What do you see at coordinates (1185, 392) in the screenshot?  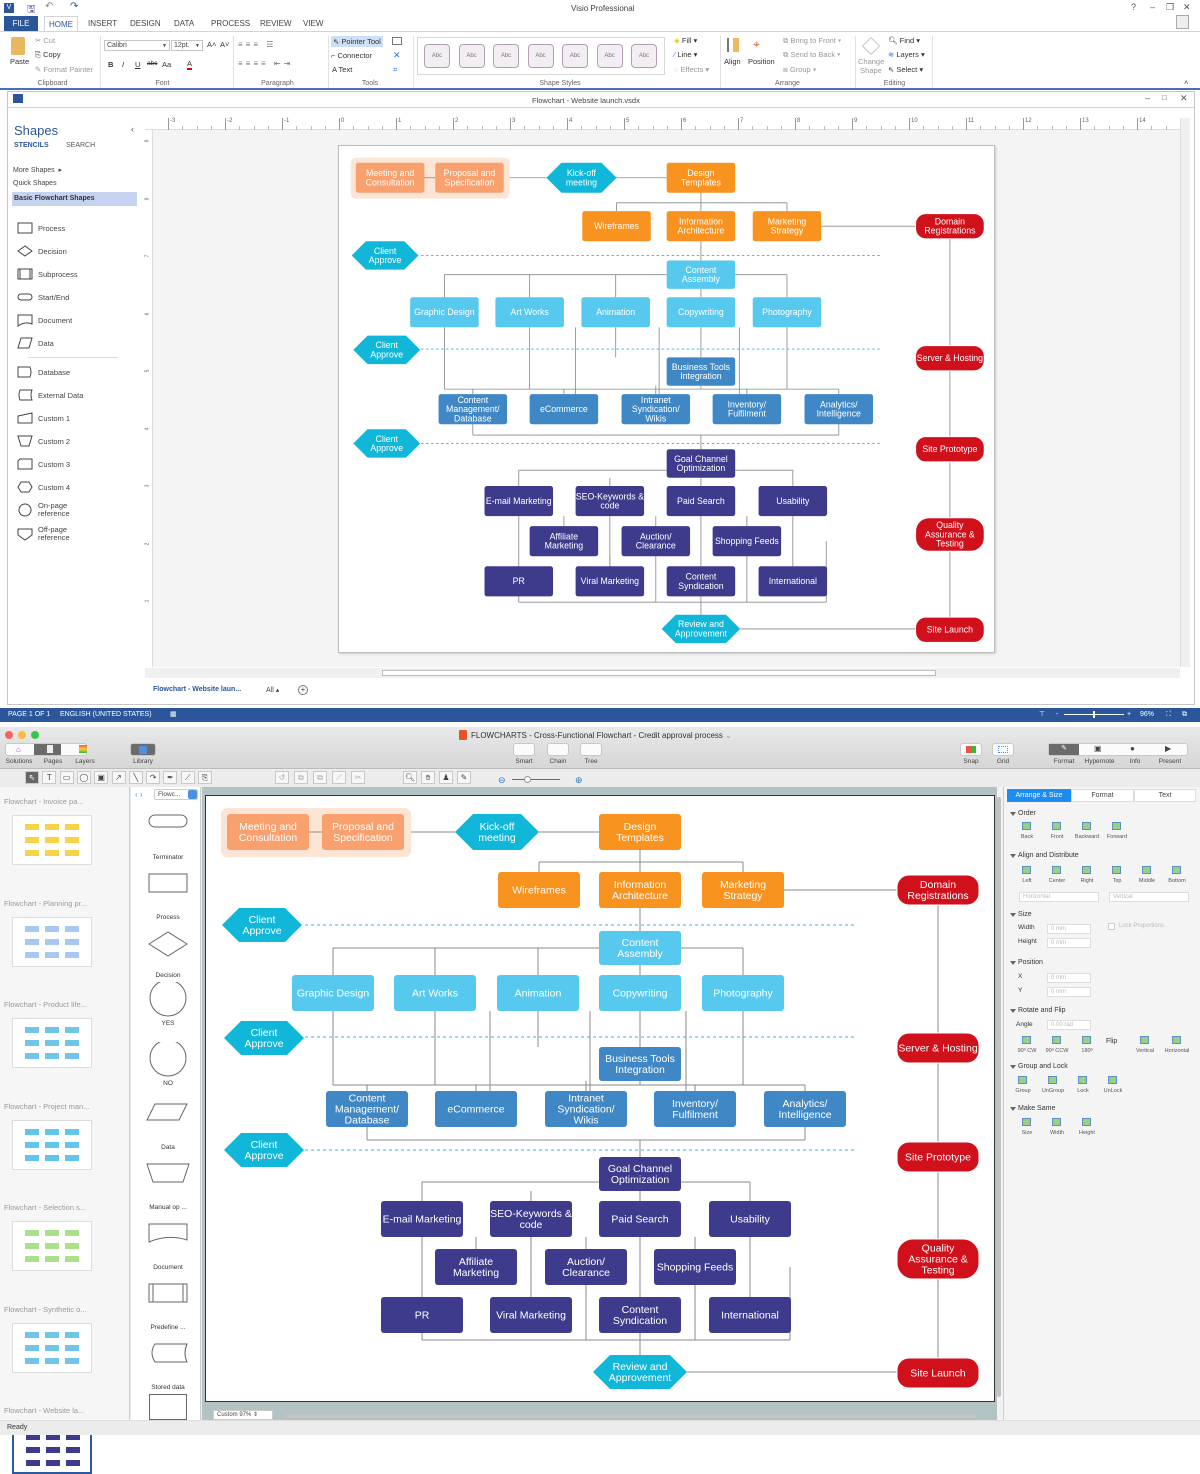 I see `vertical-scrollbar` at bounding box center [1185, 392].